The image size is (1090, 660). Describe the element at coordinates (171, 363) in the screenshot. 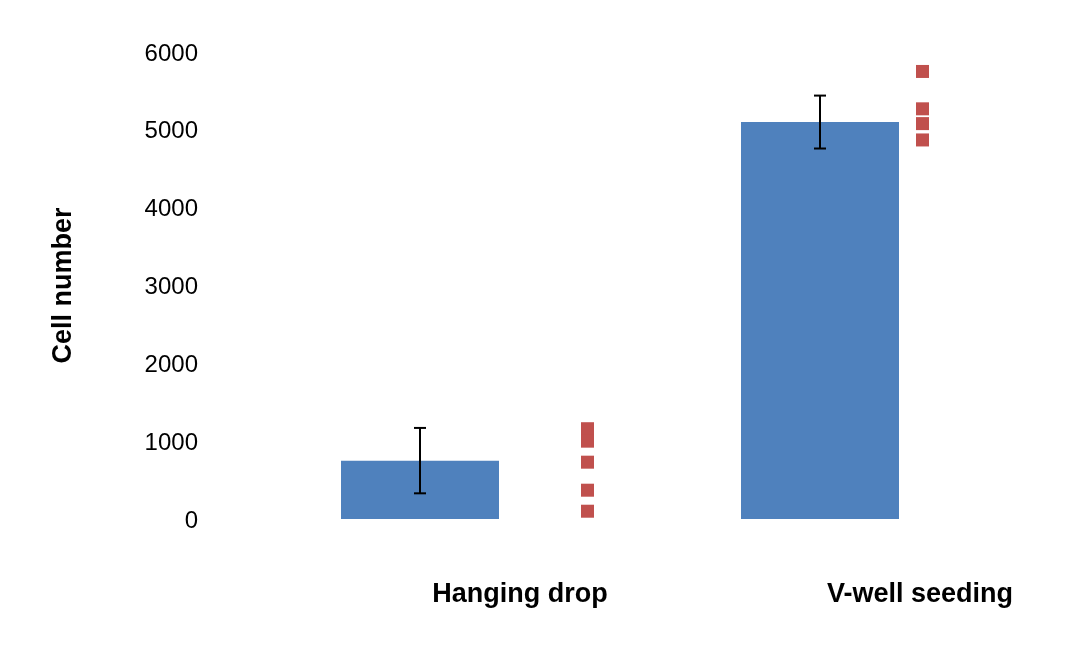

I see `y-tick-label: 2000` at that location.